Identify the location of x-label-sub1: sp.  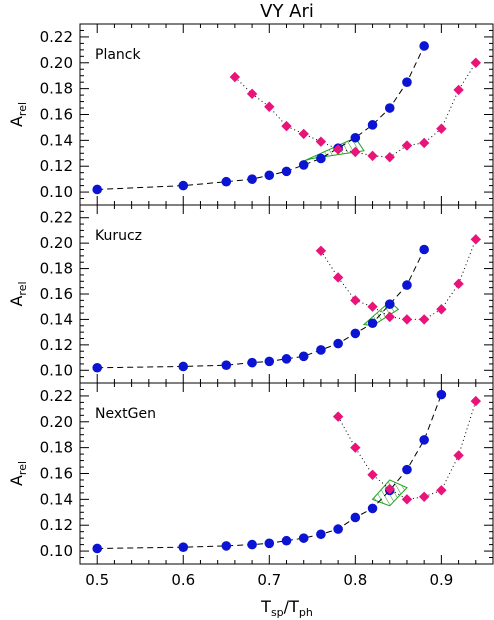
(277, 612).